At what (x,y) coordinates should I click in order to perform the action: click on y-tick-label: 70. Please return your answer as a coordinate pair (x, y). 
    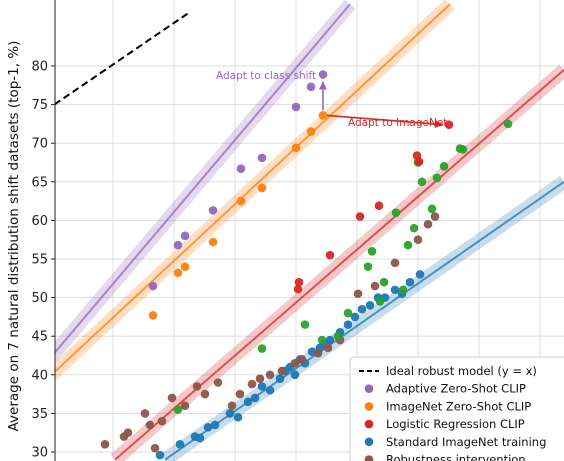
    Looking at the image, I should click on (39, 144).